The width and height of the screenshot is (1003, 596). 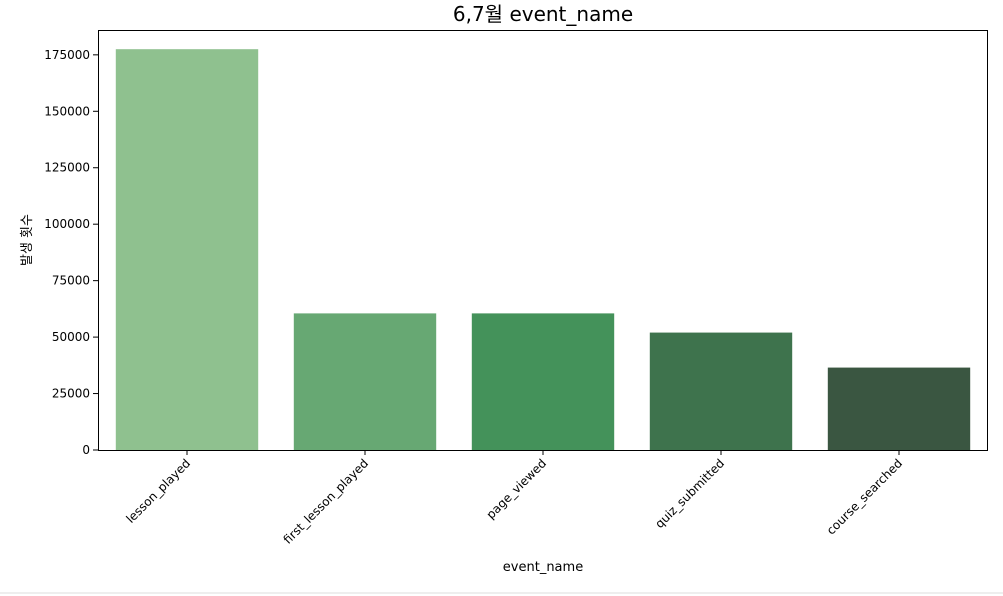 What do you see at coordinates (71, 252) in the screenshot?
I see `y-axis: 0 25000 50000 75000 100000 125000 150000 175000` at bounding box center [71, 252].